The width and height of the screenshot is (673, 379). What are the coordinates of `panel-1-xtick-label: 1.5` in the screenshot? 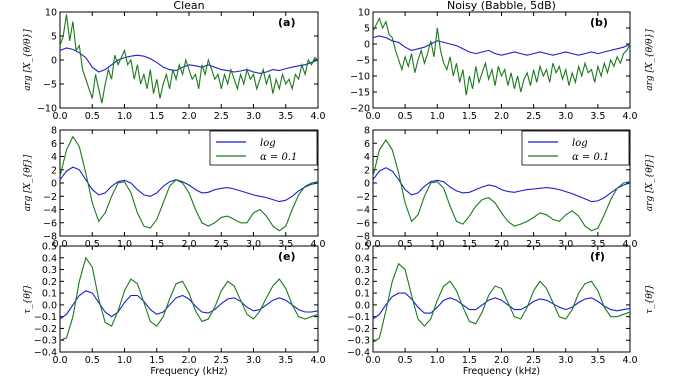 It's located at (469, 116).